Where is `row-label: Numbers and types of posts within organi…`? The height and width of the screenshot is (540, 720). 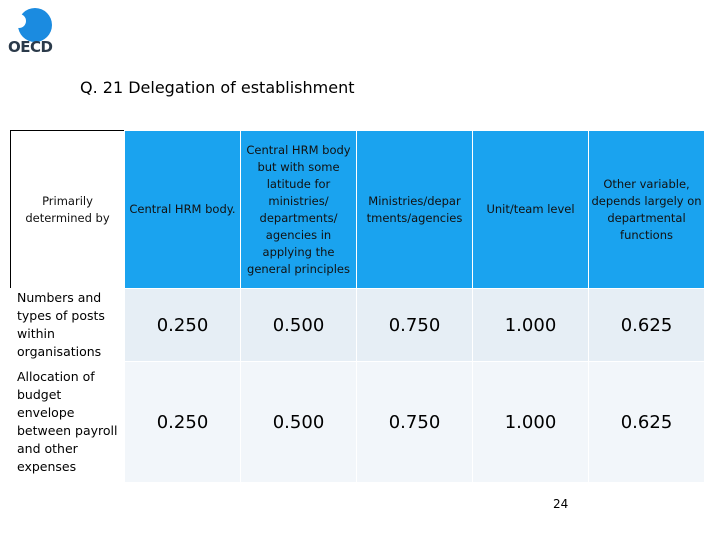 row-label: Numbers and types of posts within organi… is located at coordinates (67, 325).